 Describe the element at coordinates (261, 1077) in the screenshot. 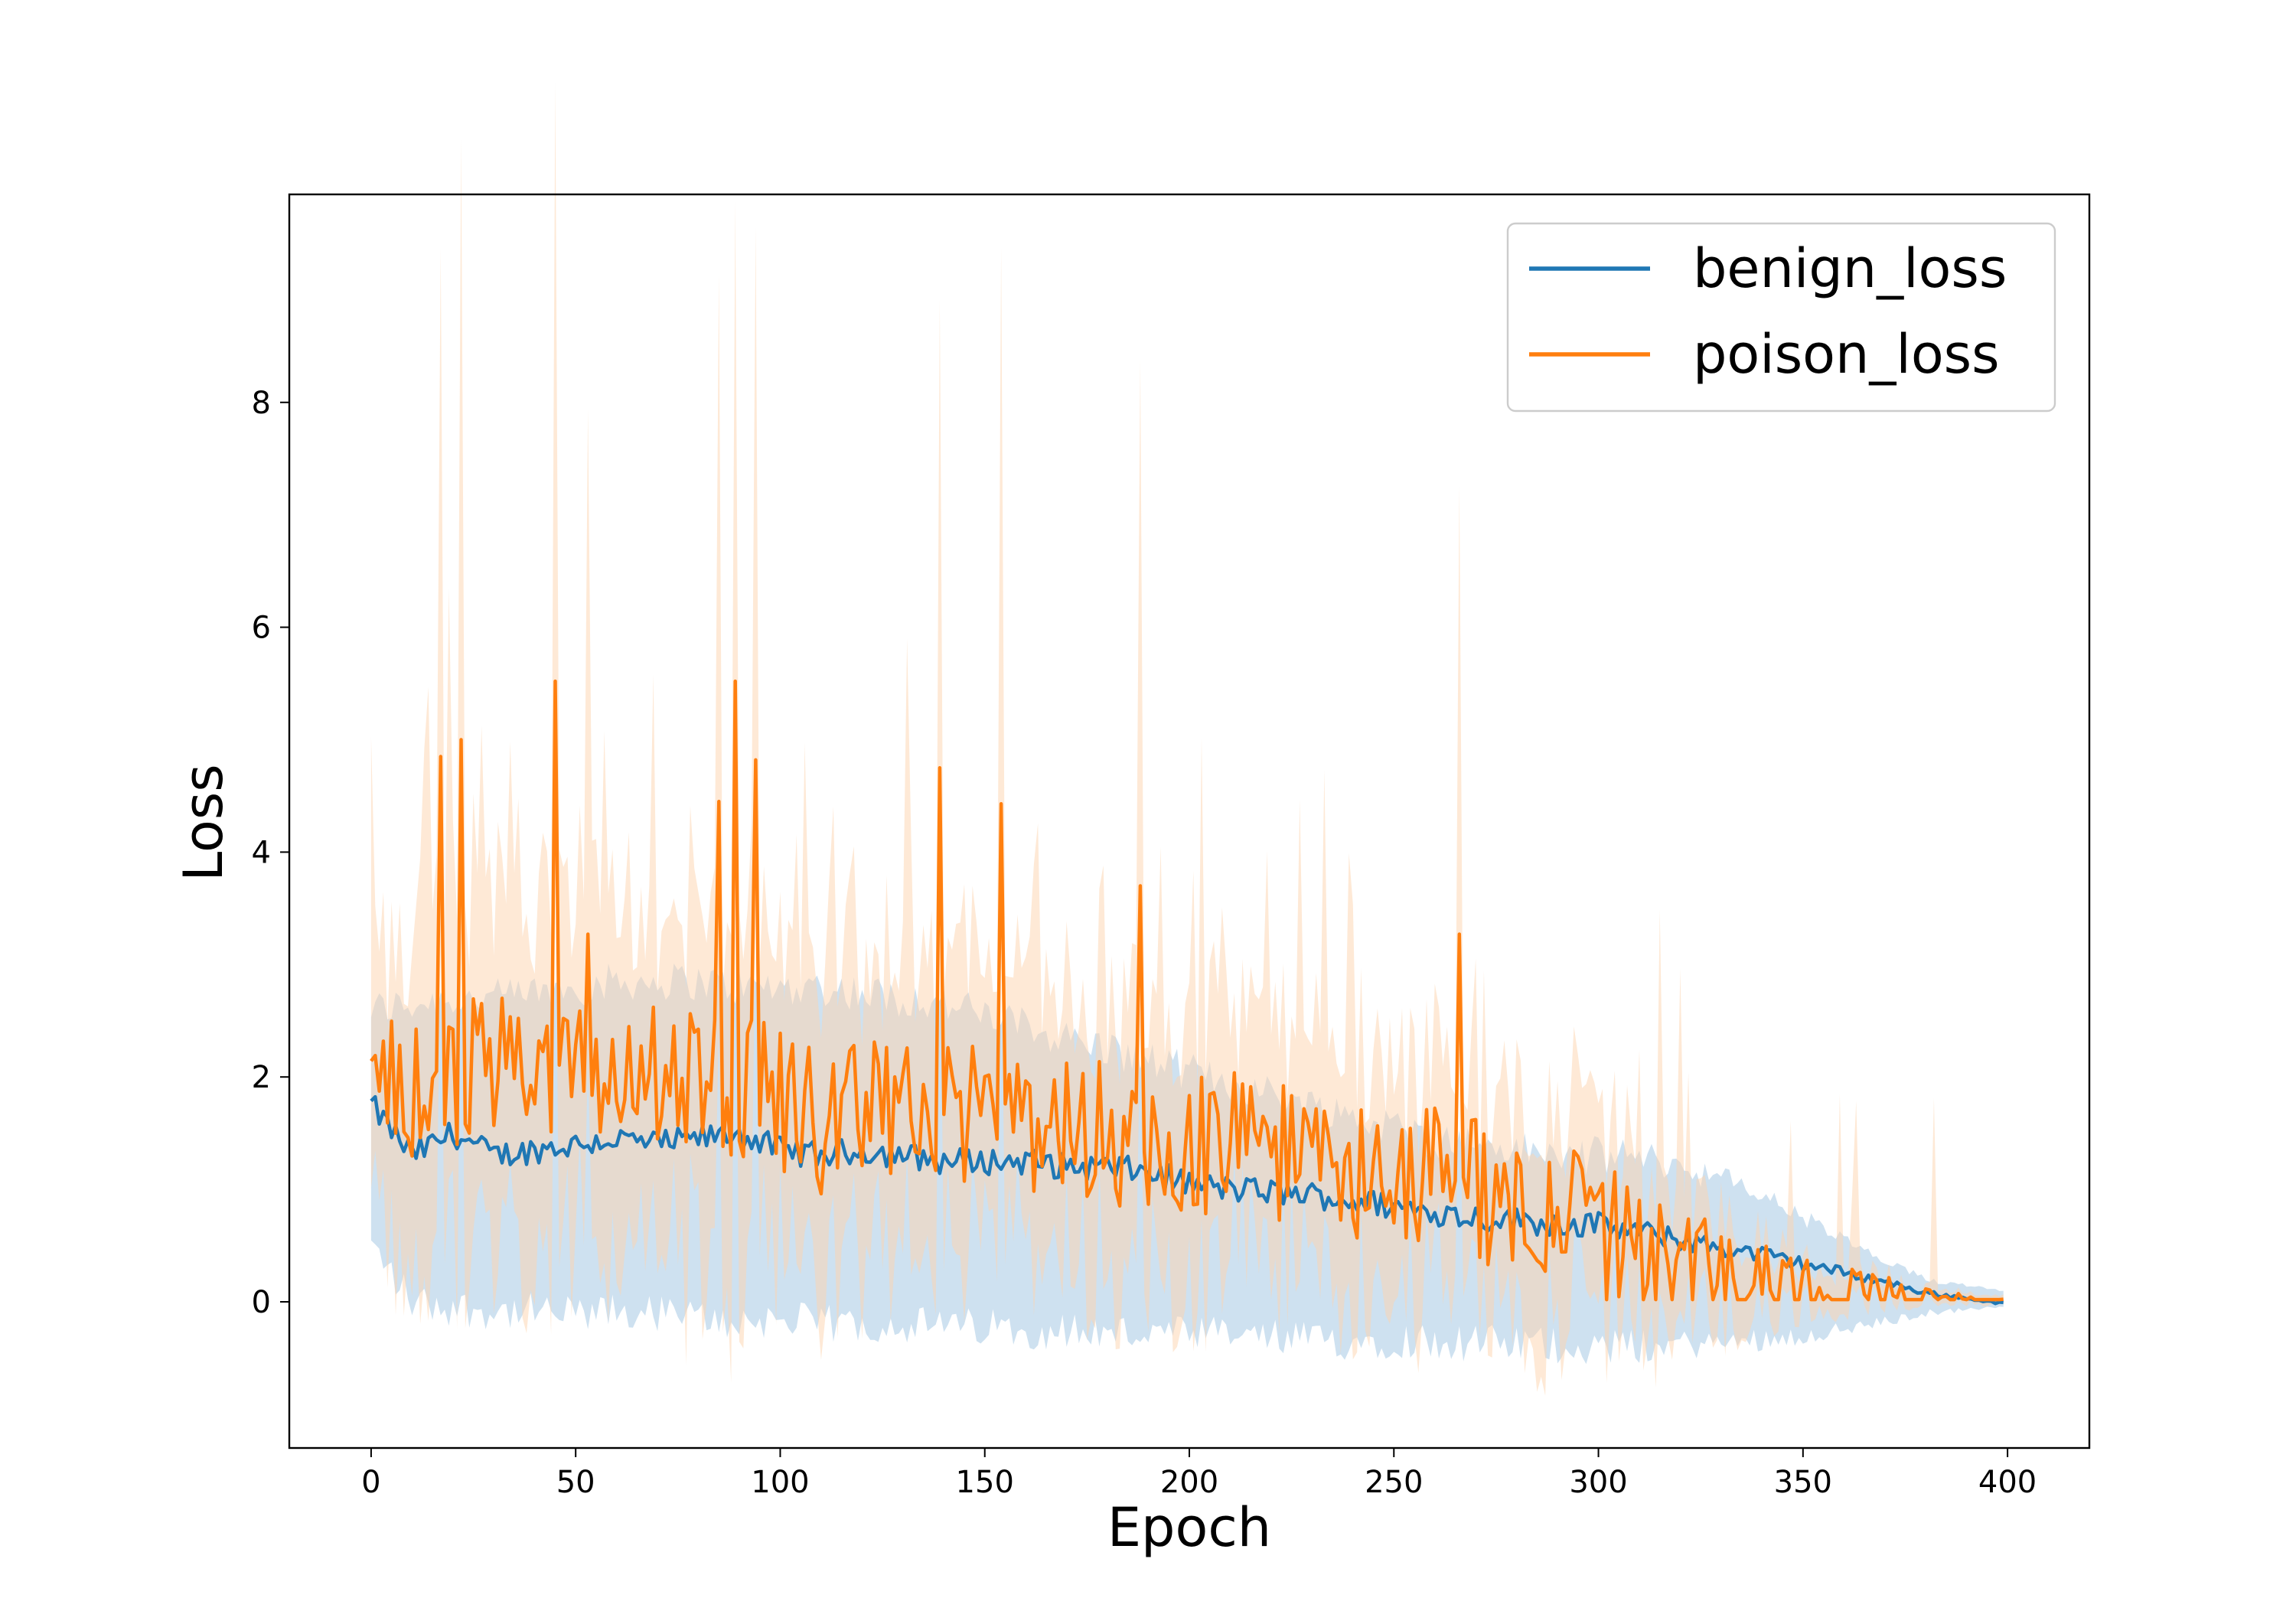

I see `y-tick-label: 2` at that location.